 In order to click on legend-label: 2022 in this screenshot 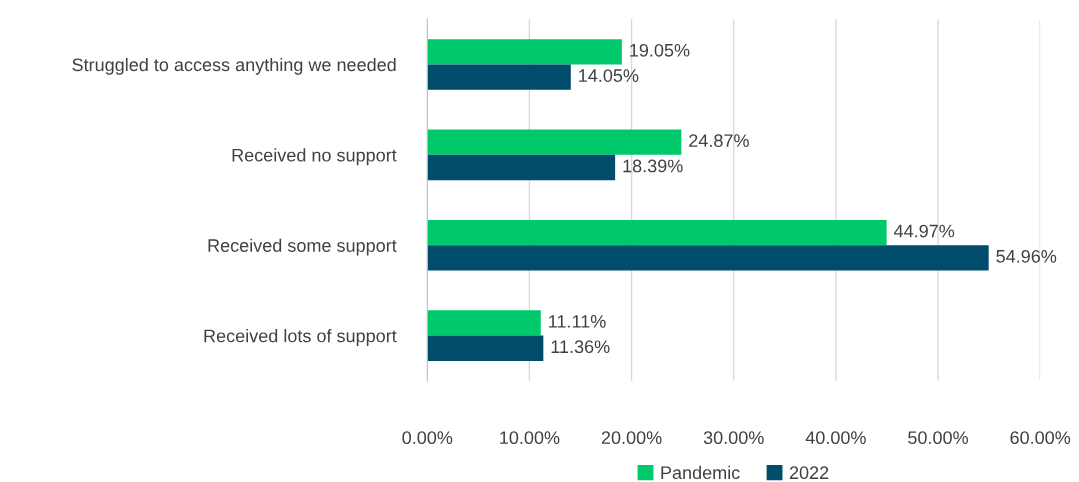, I will do `click(809, 473)`.